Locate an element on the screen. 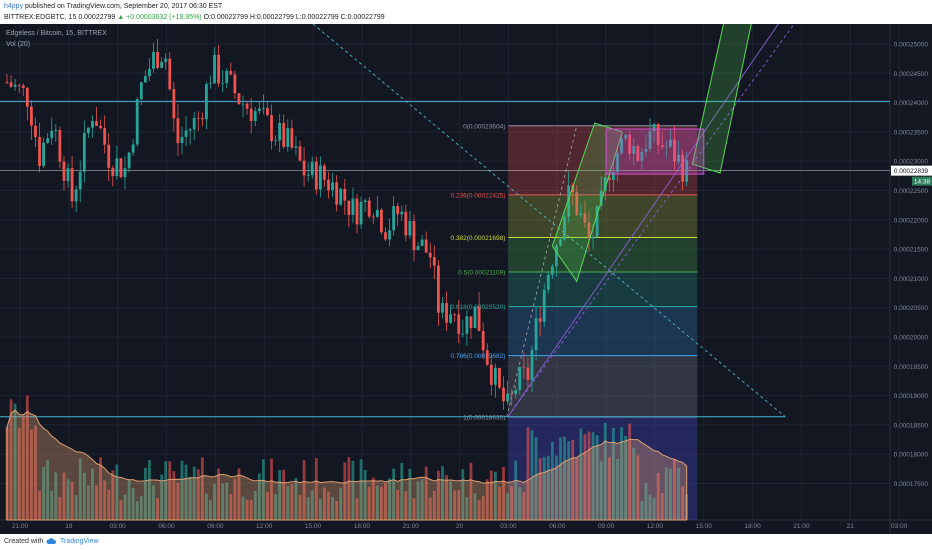 This screenshot has height=550, width=932. flag-channel is located at coordinates (587, 202).